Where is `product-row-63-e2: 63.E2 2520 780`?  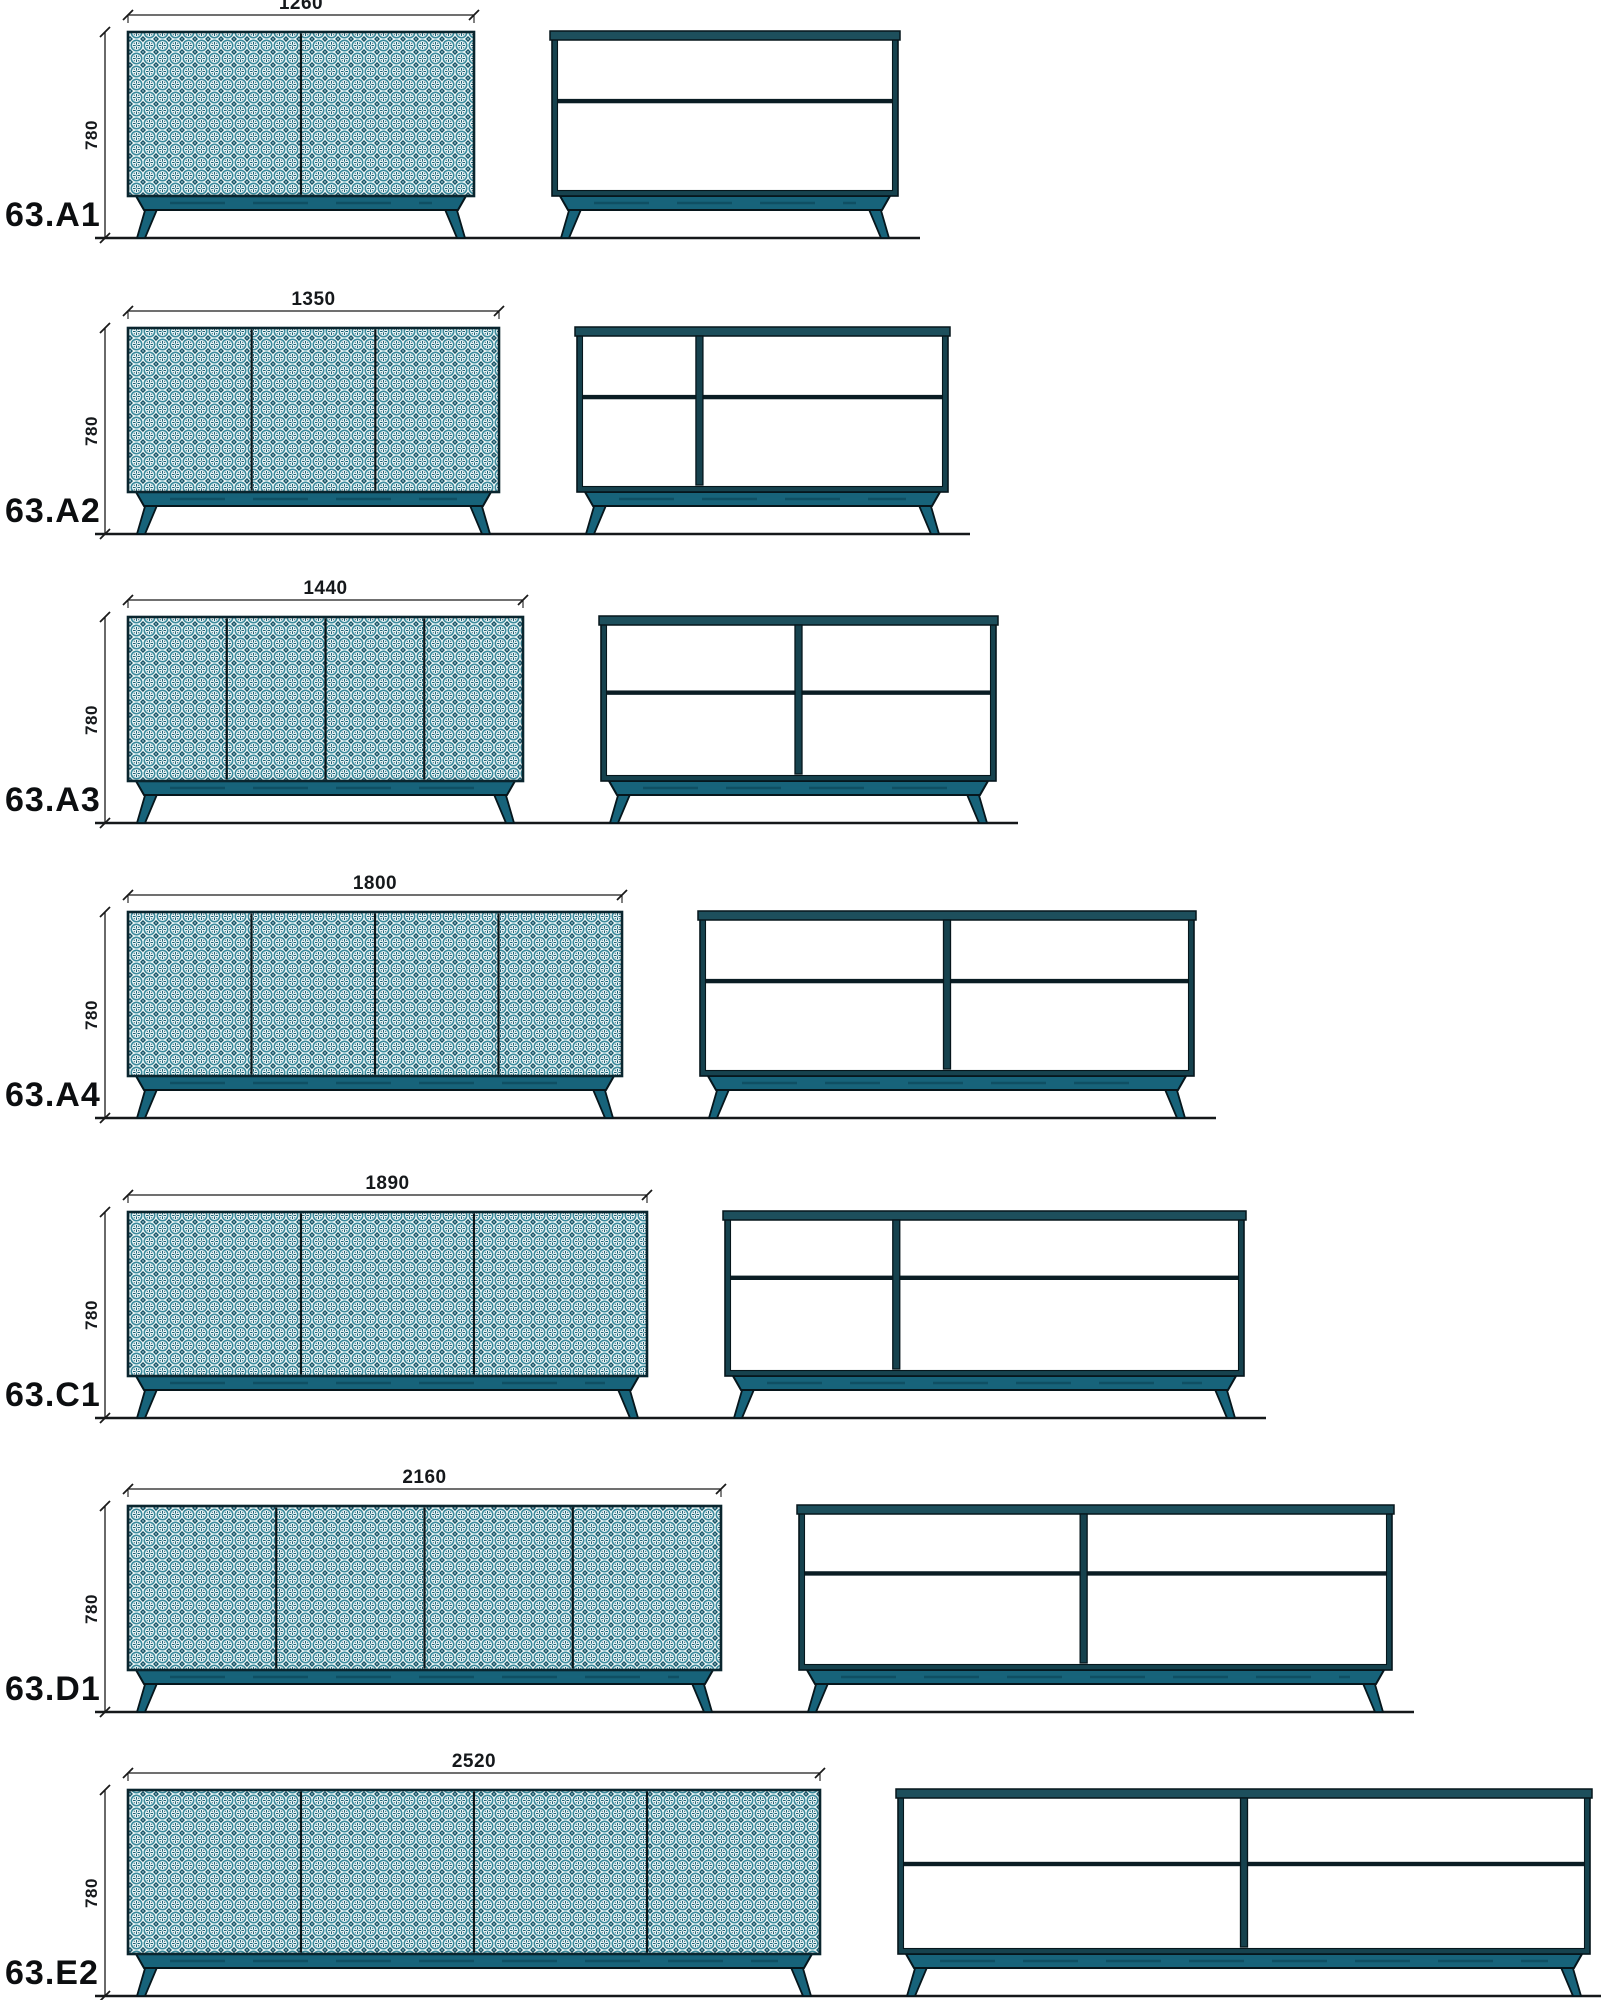
product-row-63-e2: 63.E2 2520 780 is located at coordinates (803, 1875).